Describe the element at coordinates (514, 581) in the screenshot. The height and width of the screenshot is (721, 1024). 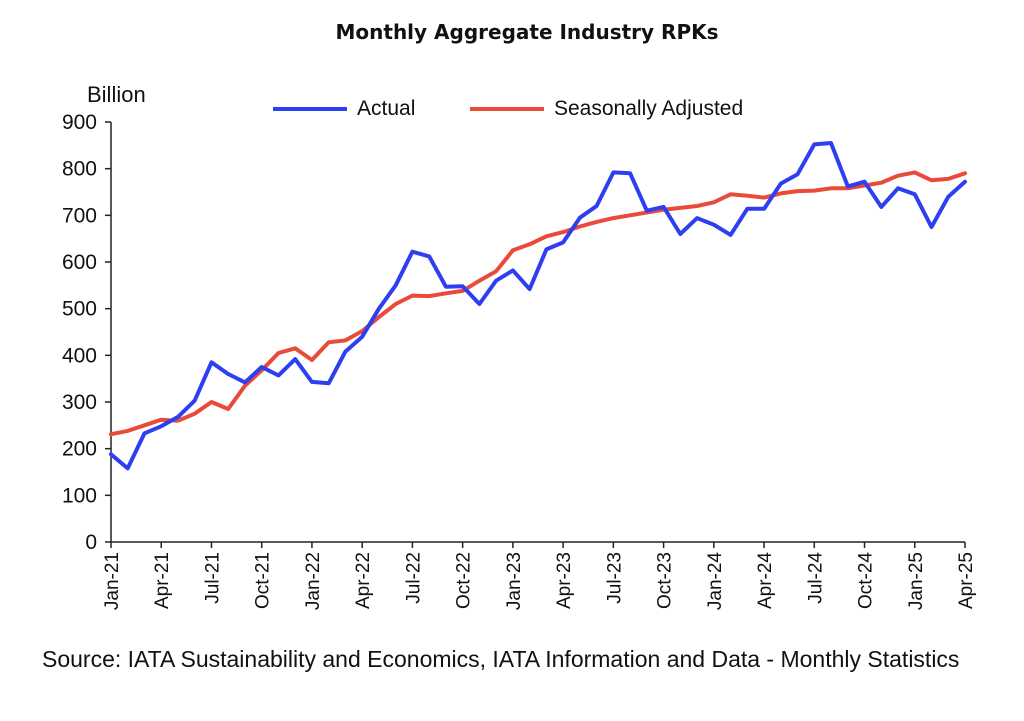
I see `x-tick-label: Jan-23` at that location.